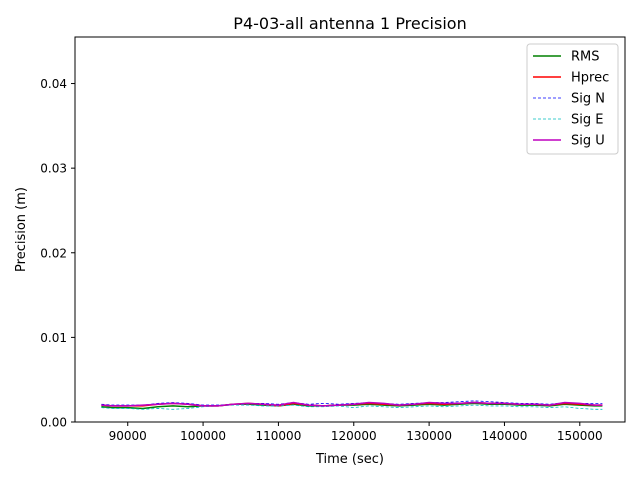 This screenshot has height=480, width=640. What do you see at coordinates (53, 423) in the screenshot?
I see `y-tick-label: 0.00` at bounding box center [53, 423].